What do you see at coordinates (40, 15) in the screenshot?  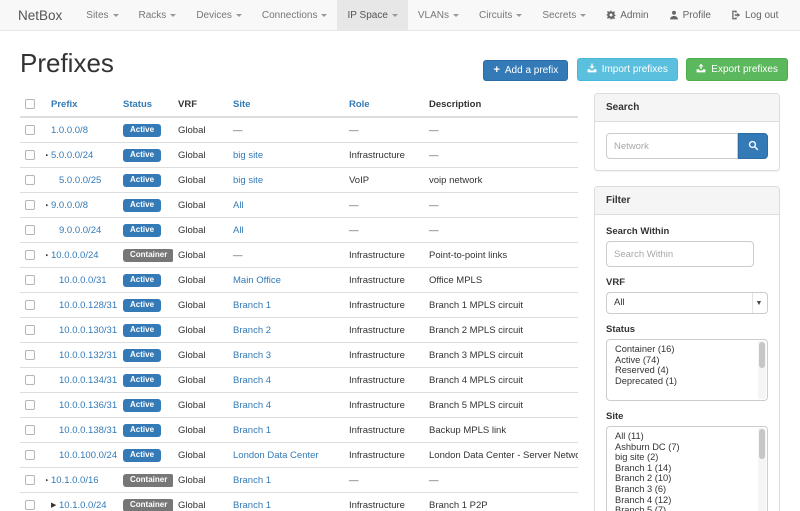 I see `app-brand: NetBox` at bounding box center [40, 15].